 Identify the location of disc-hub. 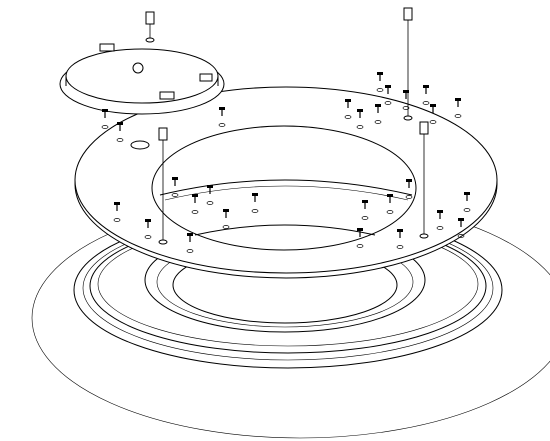
(138, 68).